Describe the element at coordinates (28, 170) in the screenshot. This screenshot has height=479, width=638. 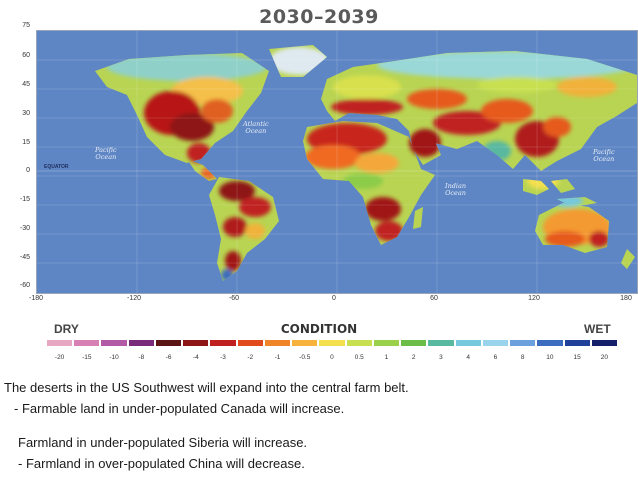
I see `lat-tick-0: 0` at that location.